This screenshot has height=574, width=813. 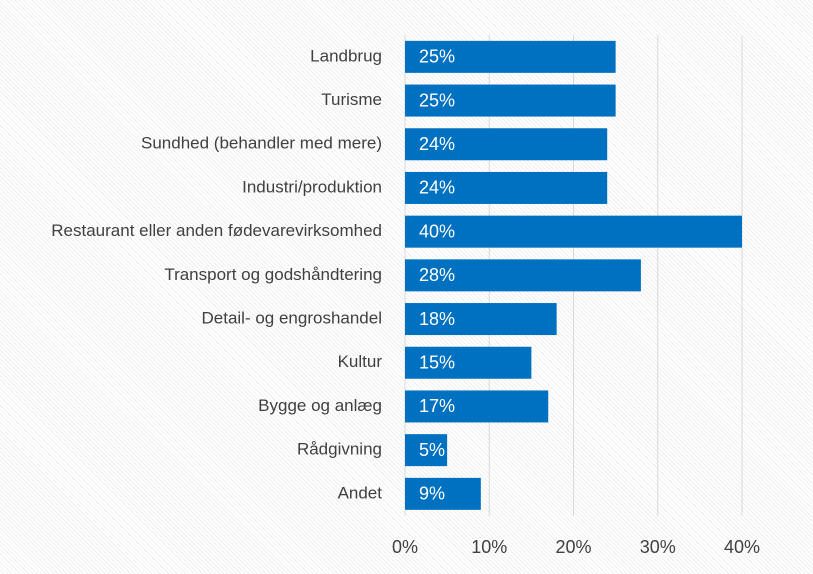 I want to click on category-label: Rådgivning, so click(x=339, y=449).